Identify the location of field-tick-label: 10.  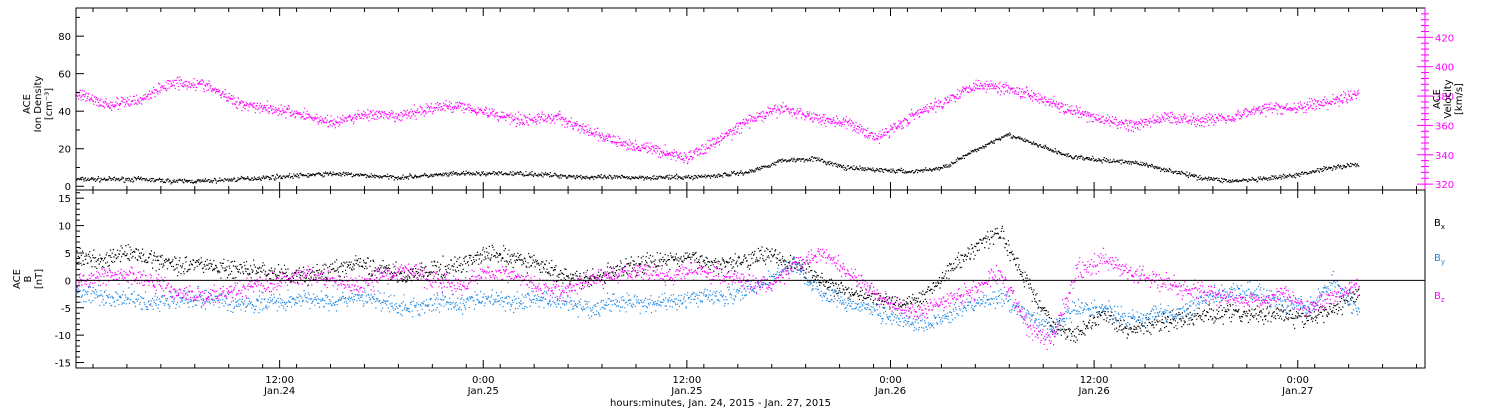
(64, 227).